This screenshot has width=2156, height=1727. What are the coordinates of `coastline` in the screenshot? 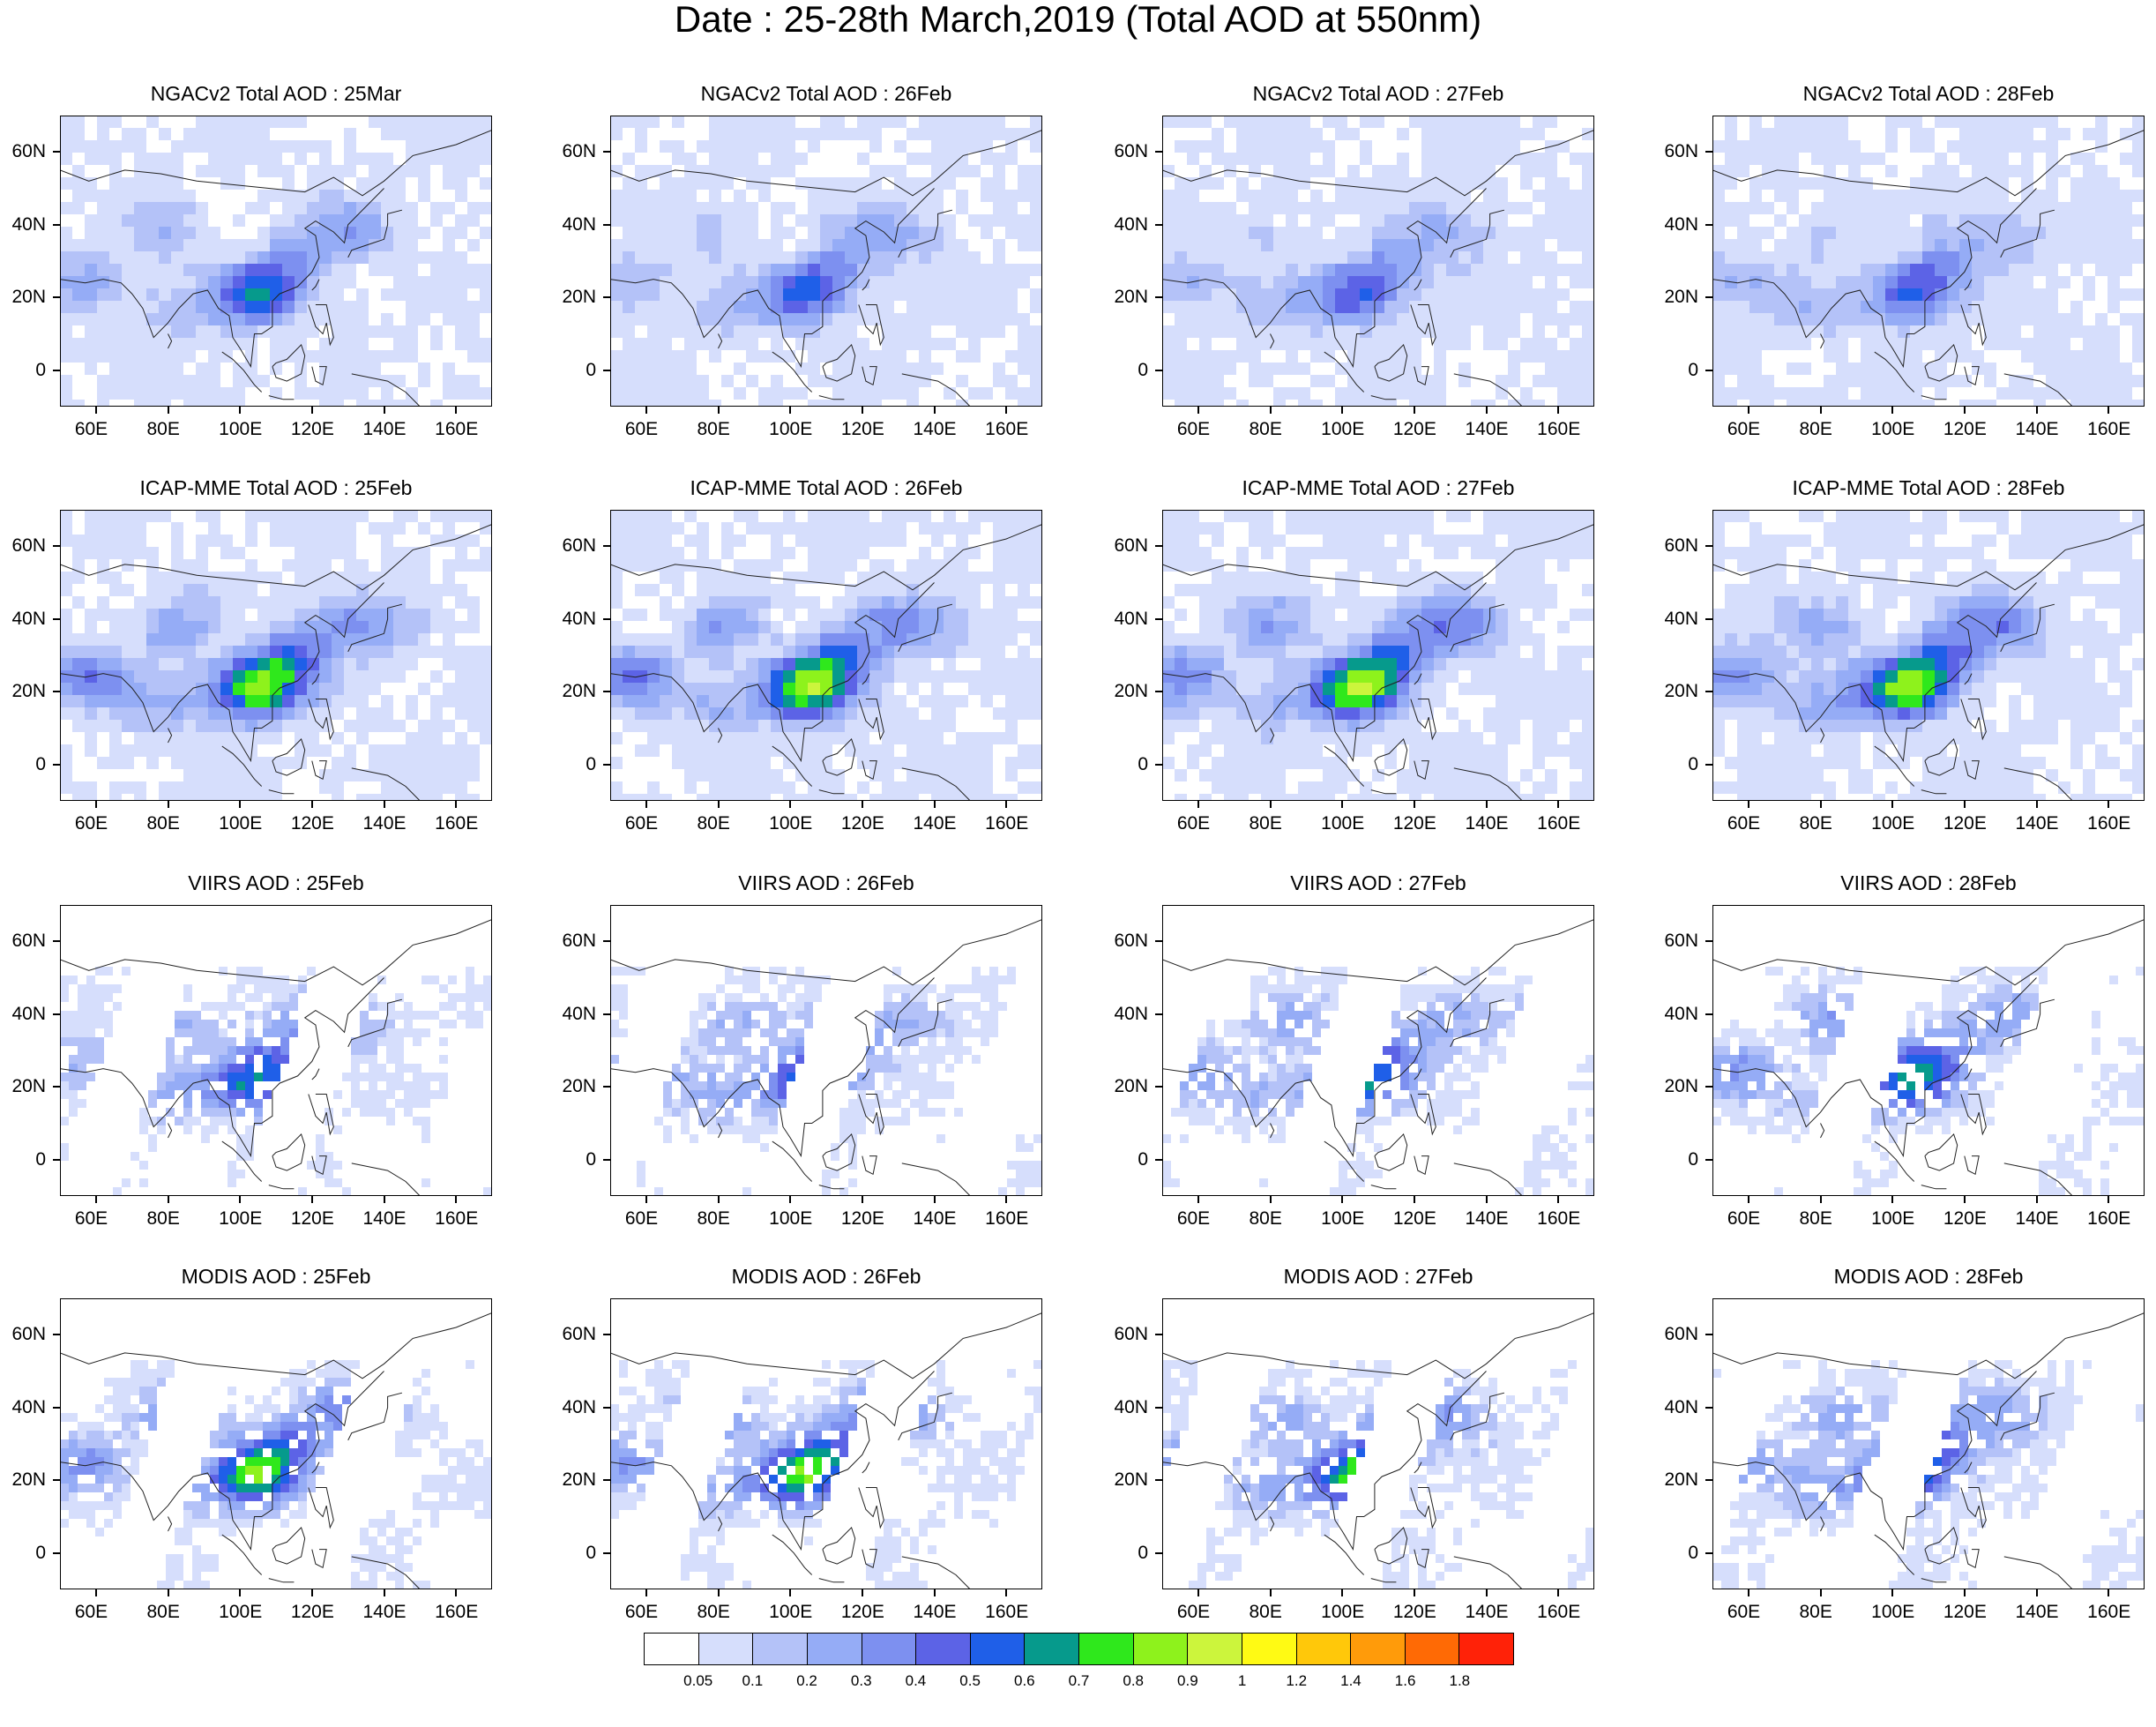 It's located at (936, 390).